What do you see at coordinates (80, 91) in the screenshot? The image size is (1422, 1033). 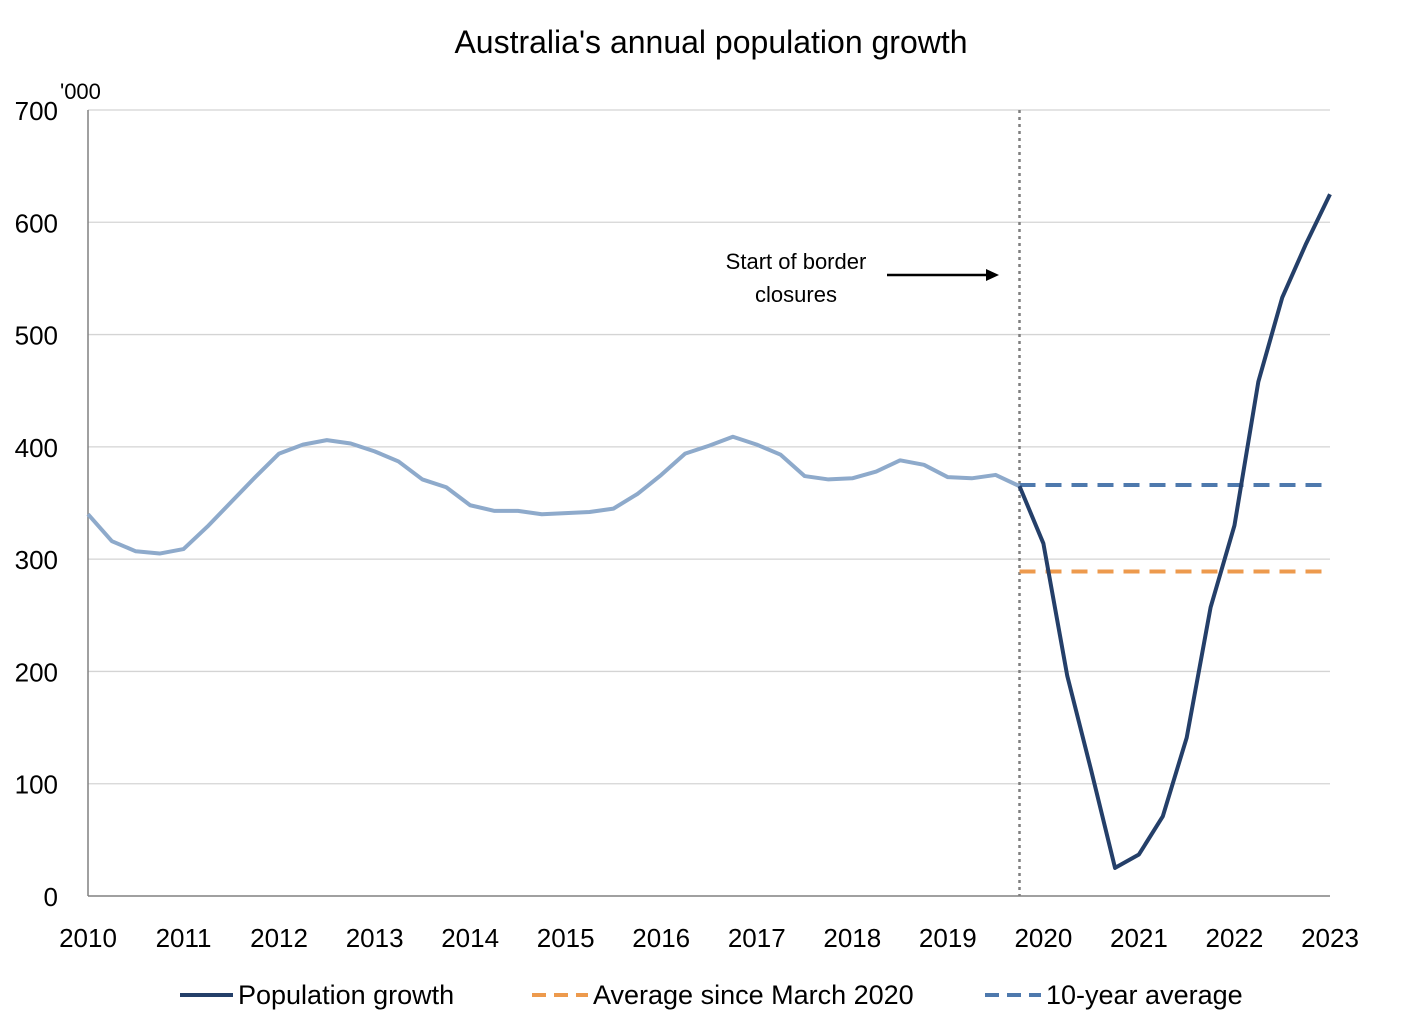 I see `y-unit-label: '000` at bounding box center [80, 91].